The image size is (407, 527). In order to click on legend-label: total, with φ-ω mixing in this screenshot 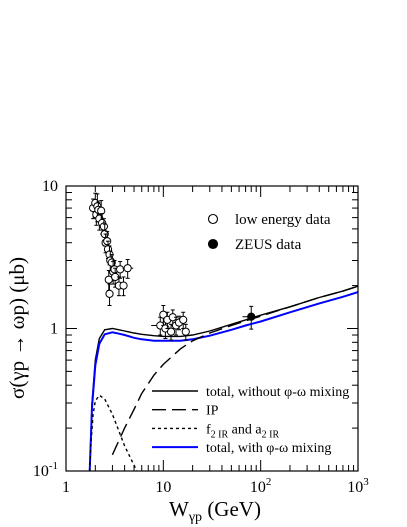, I will do `click(268, 448)`.